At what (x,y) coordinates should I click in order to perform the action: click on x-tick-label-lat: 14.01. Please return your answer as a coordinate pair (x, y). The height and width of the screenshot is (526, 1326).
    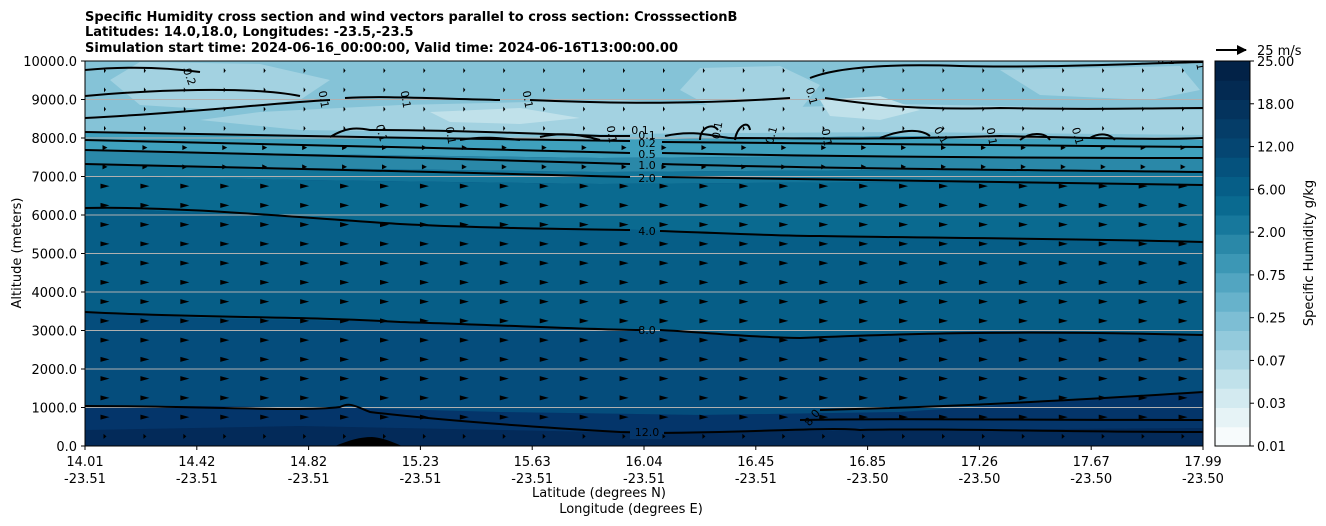
    Looking at the image, I should click on (84, 462).